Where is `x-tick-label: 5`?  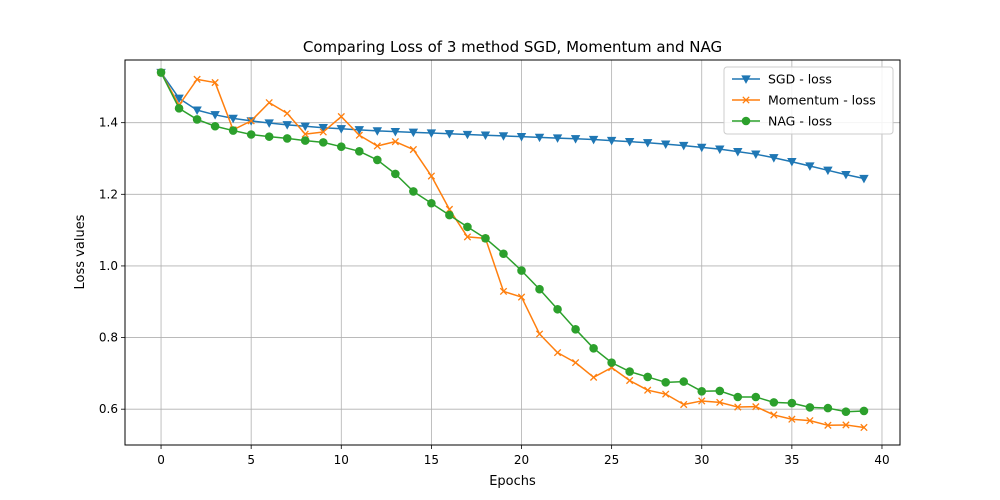 x-tick-label: 5 is located at coordinates (251, 460).